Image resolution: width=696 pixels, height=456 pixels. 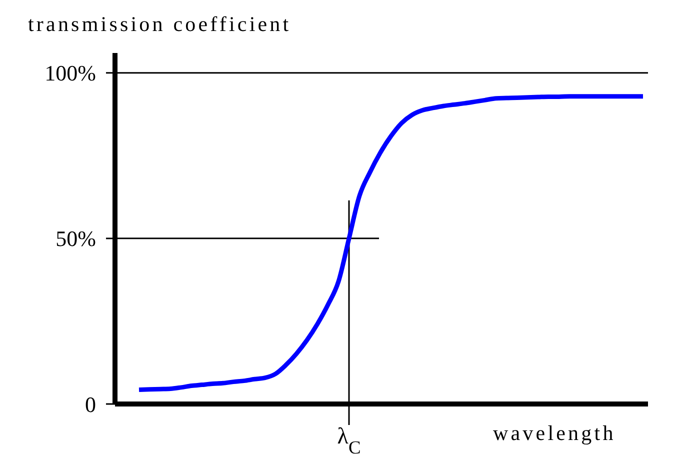 I want to click on y-tick-label: 0, so click(x=90, y=404).